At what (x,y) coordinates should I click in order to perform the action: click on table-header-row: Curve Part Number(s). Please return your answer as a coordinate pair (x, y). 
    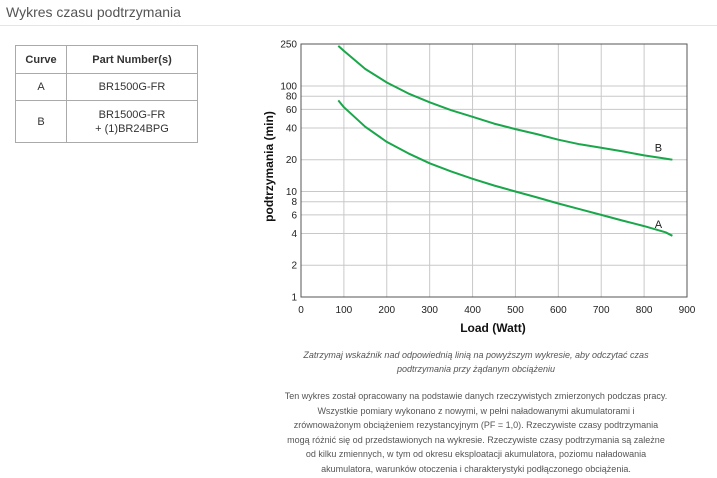
    Looking at the image, I should click on (106, 59).